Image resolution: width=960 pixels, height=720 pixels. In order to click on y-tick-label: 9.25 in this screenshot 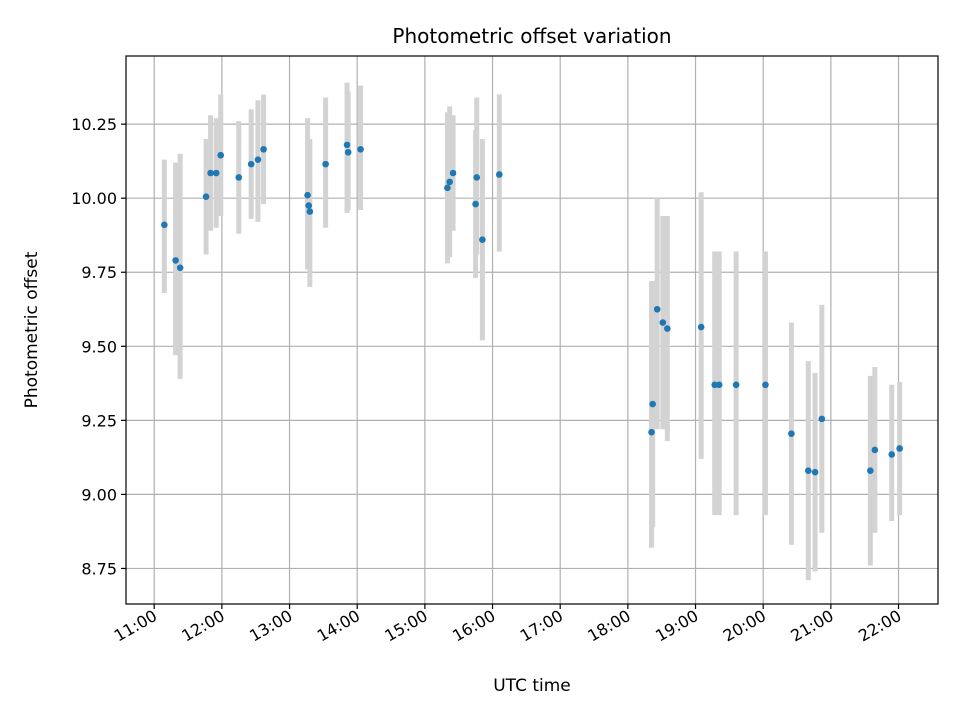, I will do `click(99, 420)`.